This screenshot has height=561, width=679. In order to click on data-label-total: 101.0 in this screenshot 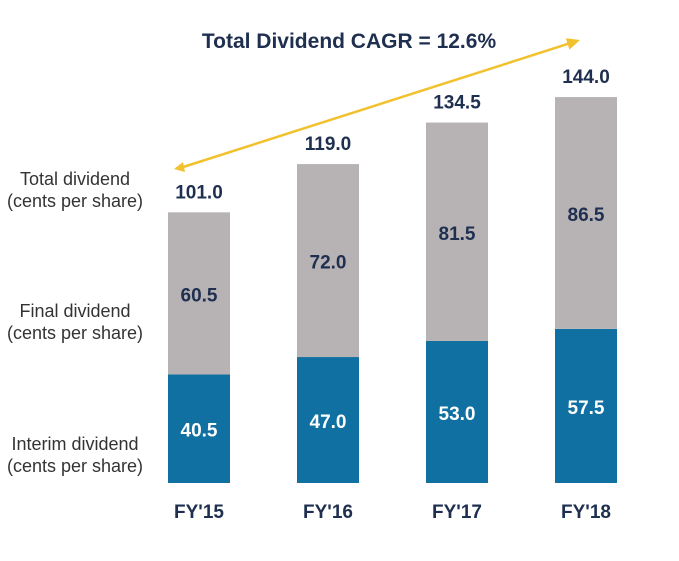, I will do `click(199, 192)`.